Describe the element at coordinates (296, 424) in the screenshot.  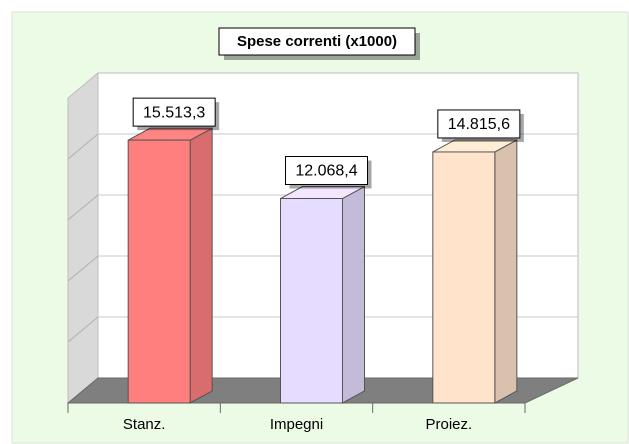
I see `x-tick-label: Impegni` at that location.